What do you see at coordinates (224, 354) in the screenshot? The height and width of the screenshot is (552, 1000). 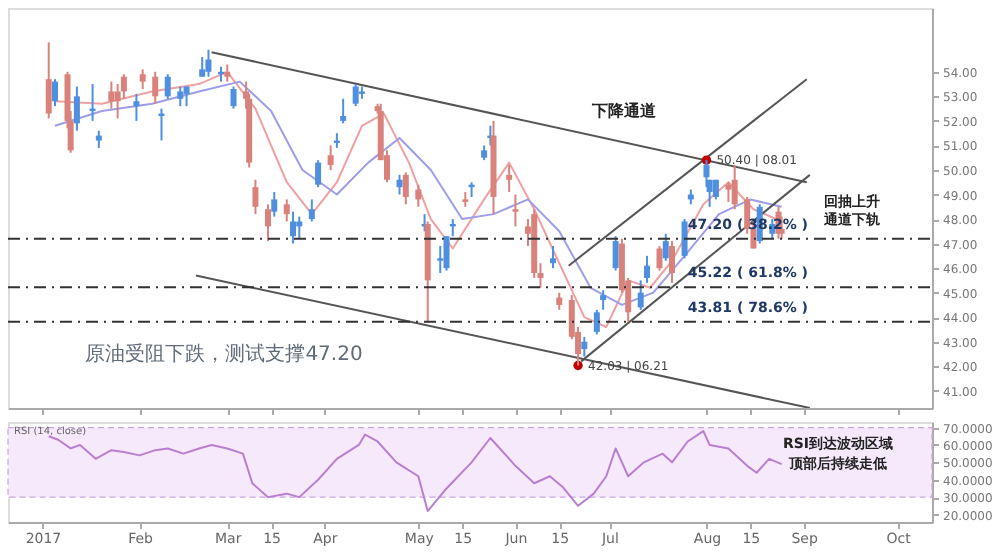 I see `annotation: 原油受阻下跌，测试支撑47.20` at bounding box center [224, 354].